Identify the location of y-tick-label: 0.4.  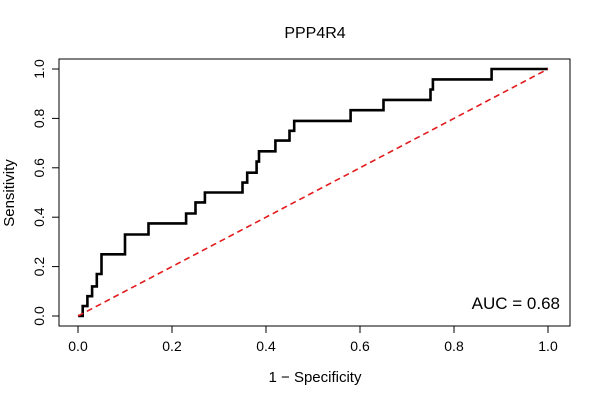
(39, 217).